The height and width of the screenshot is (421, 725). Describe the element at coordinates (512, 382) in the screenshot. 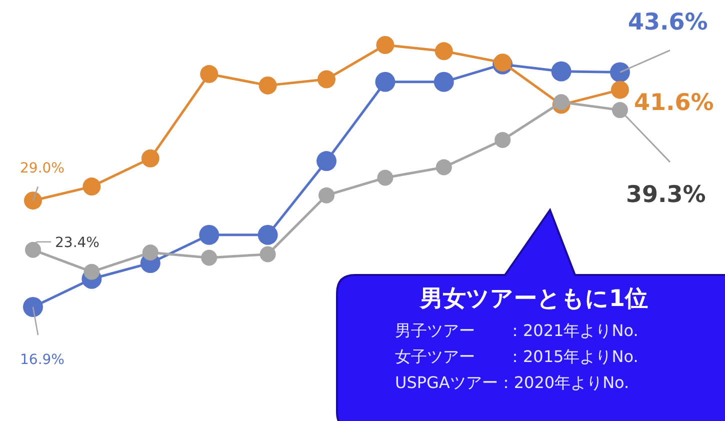

I see `text: USPGAツアー：2020年よりNo.` at that location.